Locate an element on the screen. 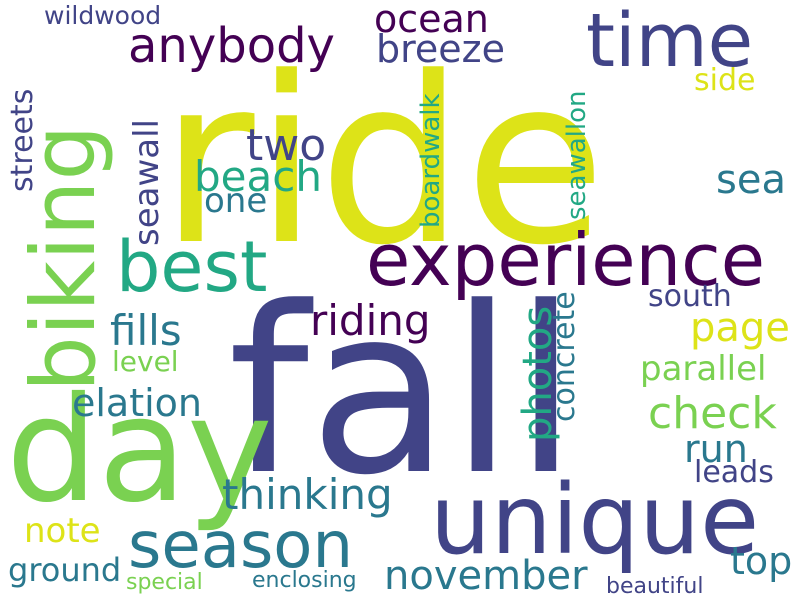 The height and width of the screenshot is (600, 800). word-time: time is located at coordinates (670, 42).